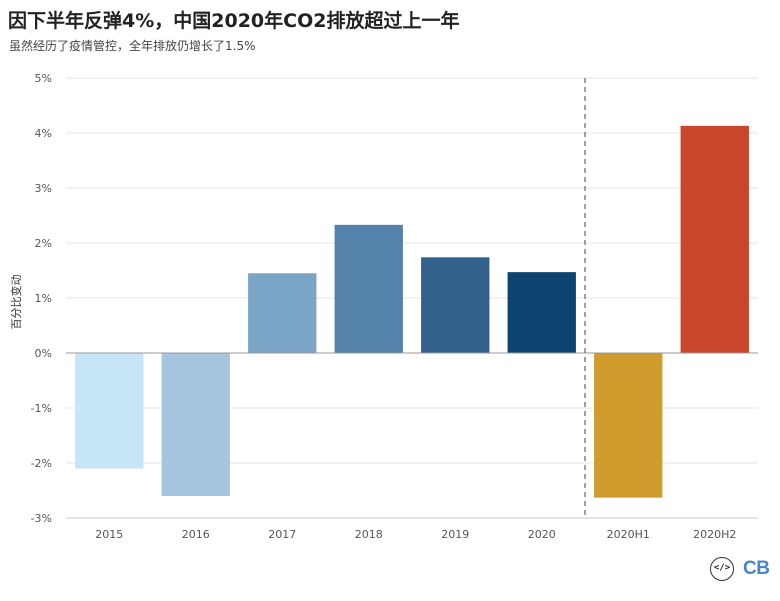 The image size is (780, 601). I want to click on bar-2018, so click(368, 288).